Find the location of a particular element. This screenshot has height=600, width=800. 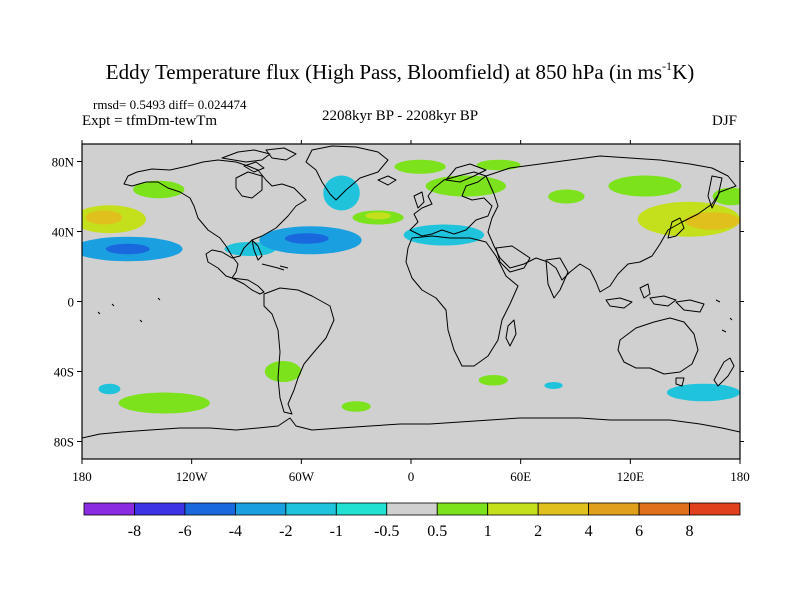

colorbar-label: 2 is located at coordinates (538, 531).